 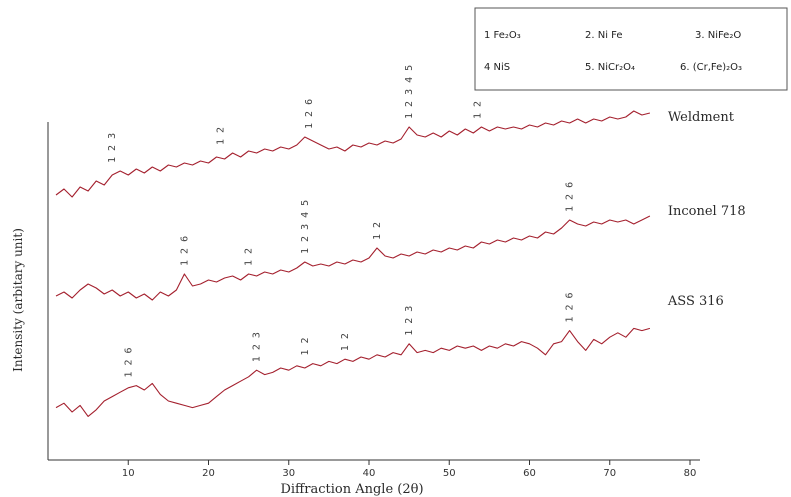 What do you see at coordinates (502, 35) in the screenshot?
I see `legend-entry-1: 1 Fe₂O₃` at bounding box center [502, 35].